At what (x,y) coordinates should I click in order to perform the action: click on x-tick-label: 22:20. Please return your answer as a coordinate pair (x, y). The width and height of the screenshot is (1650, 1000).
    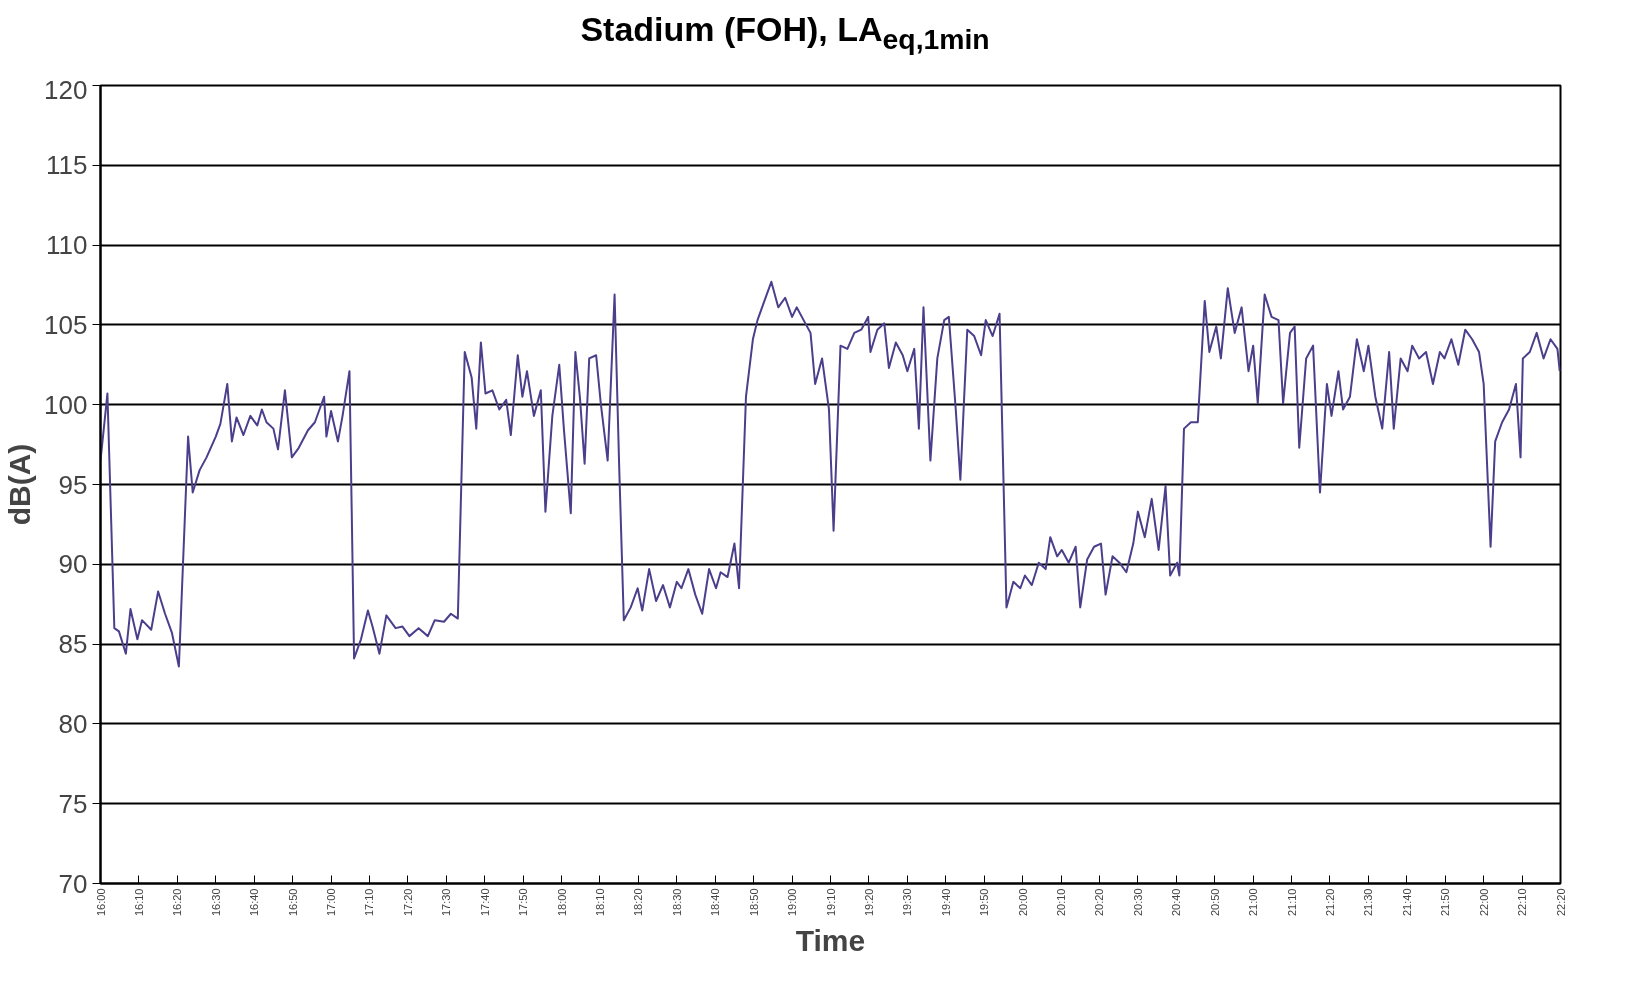
    Looking at the image, I should click on (1560, 902).